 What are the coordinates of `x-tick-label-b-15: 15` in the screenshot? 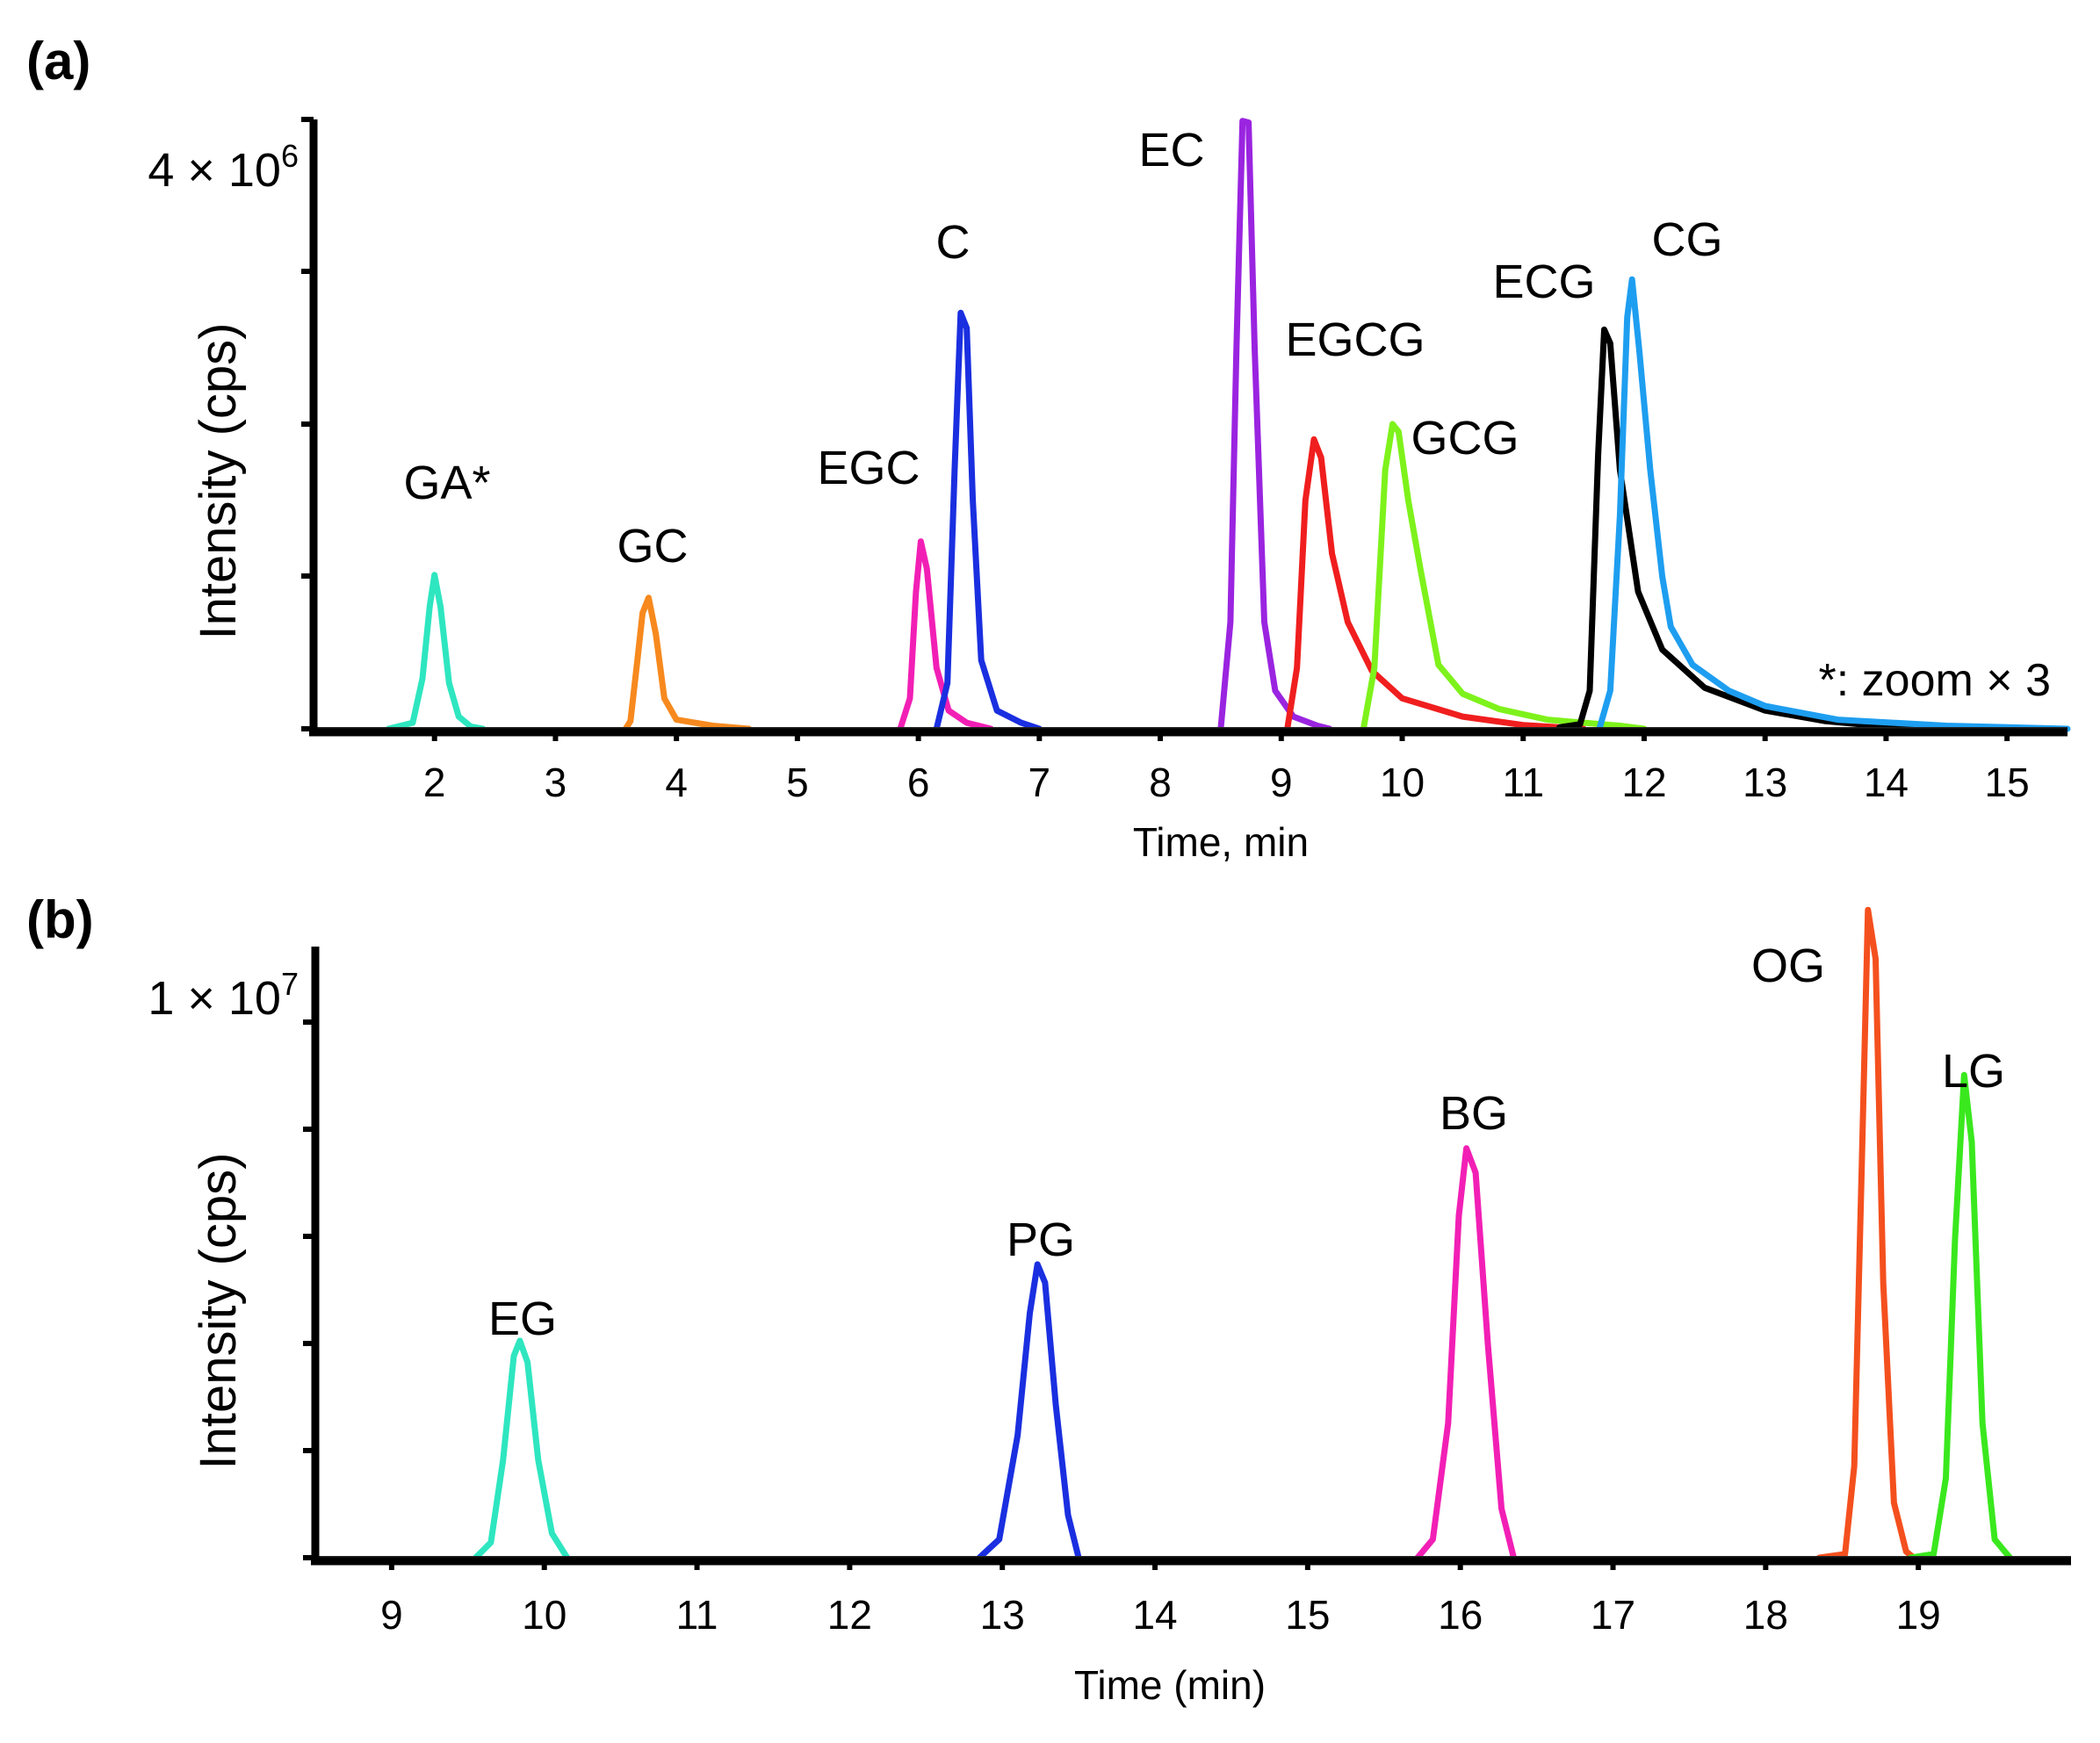 It's located at (1307, 1615).